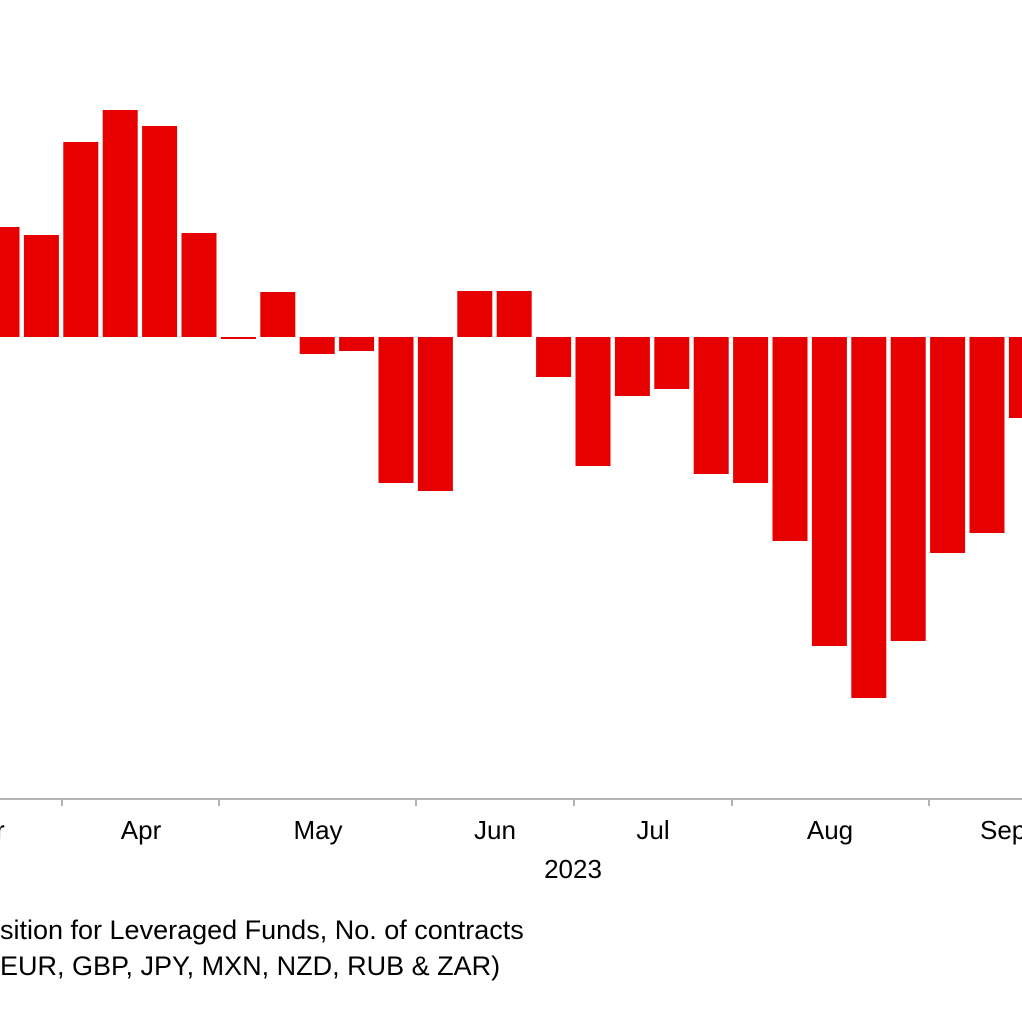 This screenshot has height=1022, width=1022. What do you see at coordinates (2, 830) in the screenshot?
I see `x-tick-label-0: r` at bounding box center [2, 830].